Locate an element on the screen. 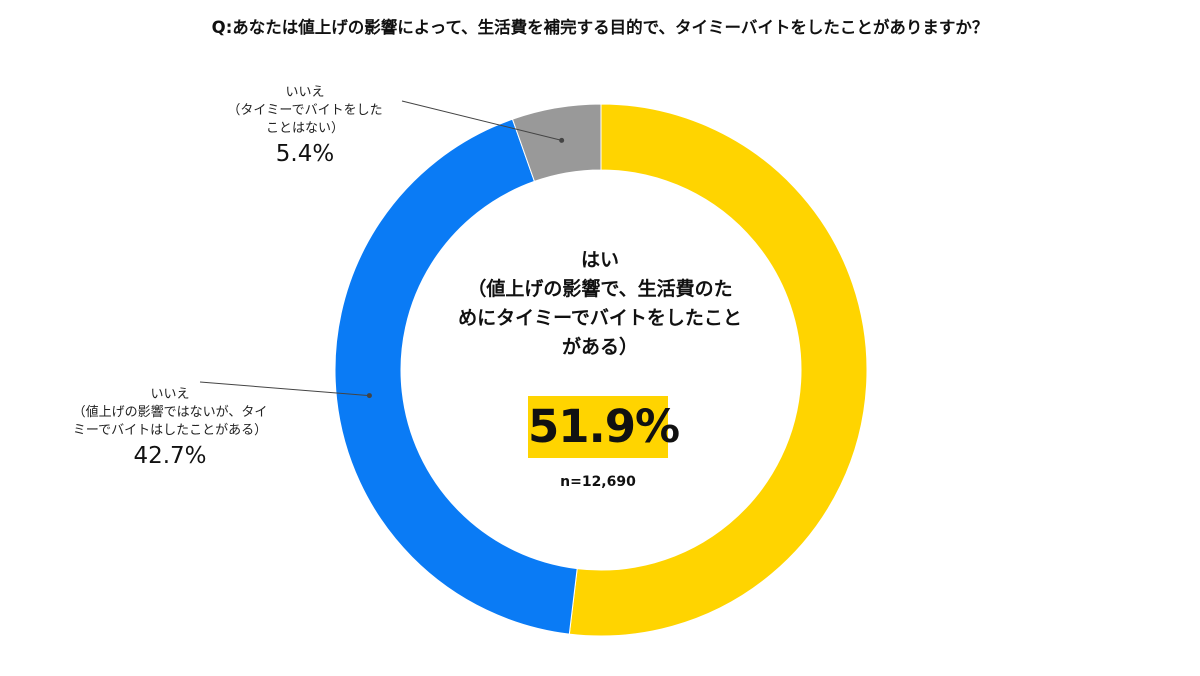  sample-size-label: n=12,690 is located at coordinates (598, 482).